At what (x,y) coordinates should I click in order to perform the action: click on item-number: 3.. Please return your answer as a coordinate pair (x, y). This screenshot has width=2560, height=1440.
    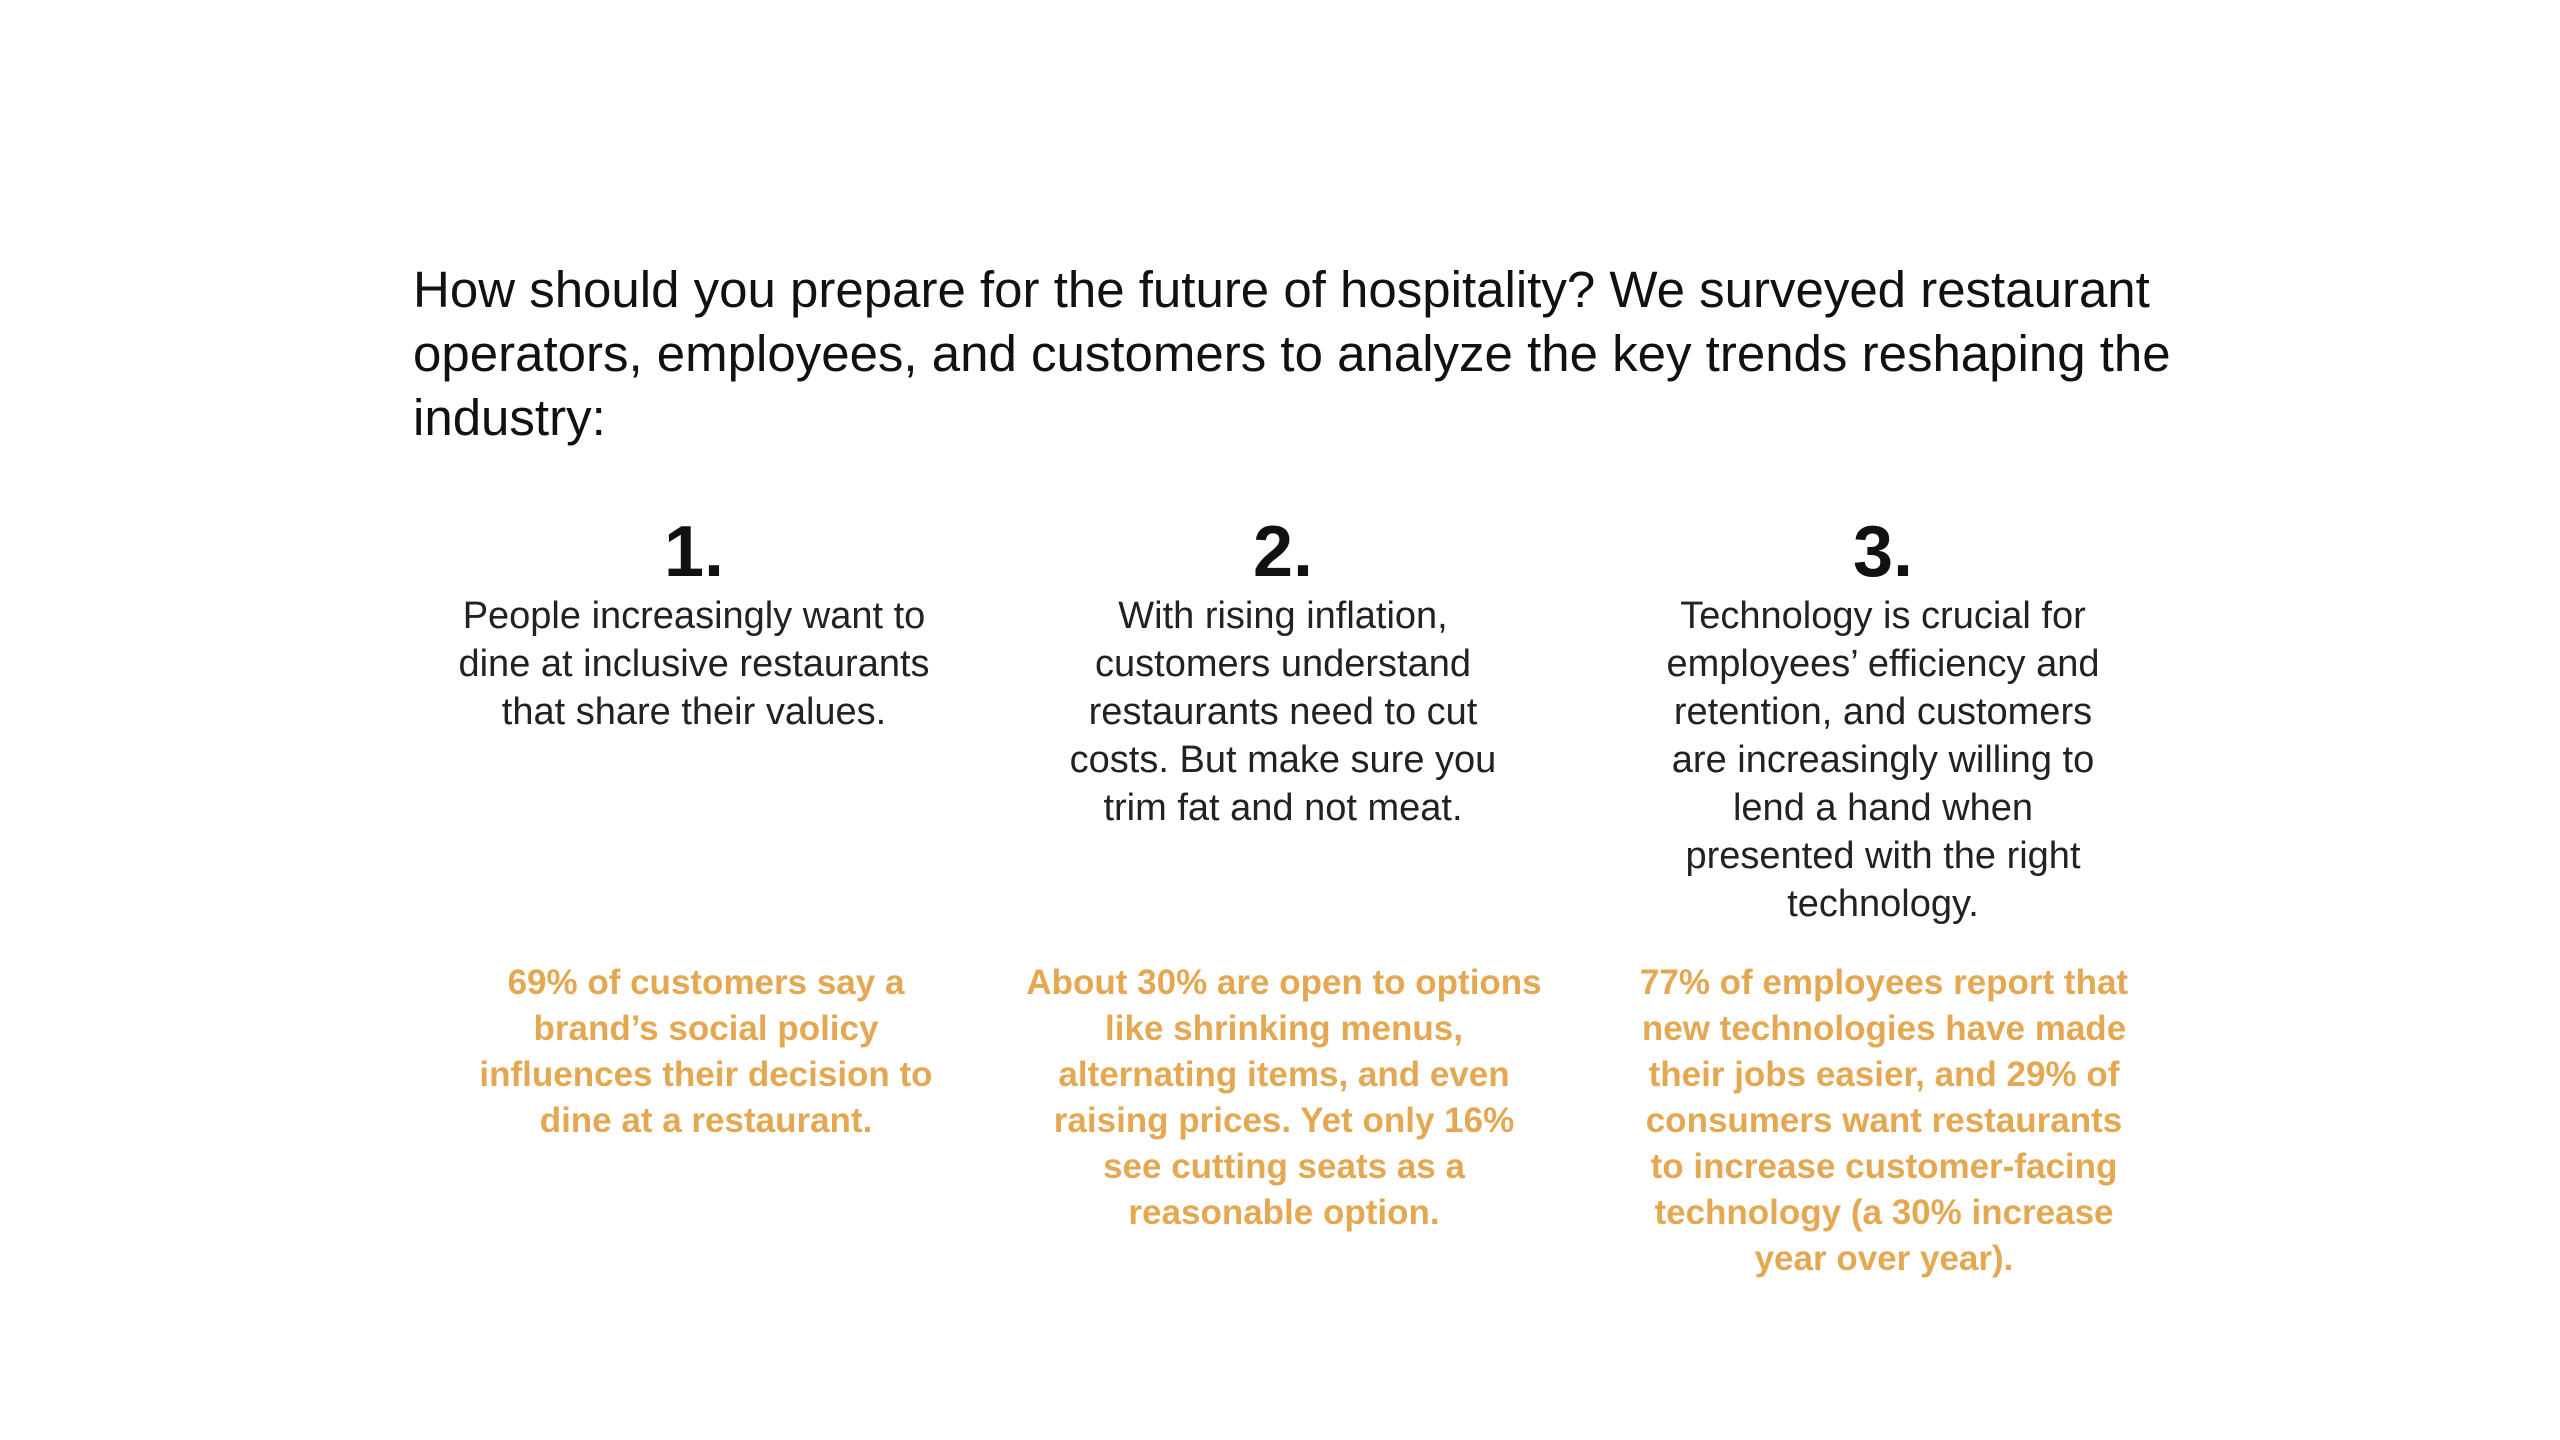
    Looking at the image, I should click on (1883, 552).